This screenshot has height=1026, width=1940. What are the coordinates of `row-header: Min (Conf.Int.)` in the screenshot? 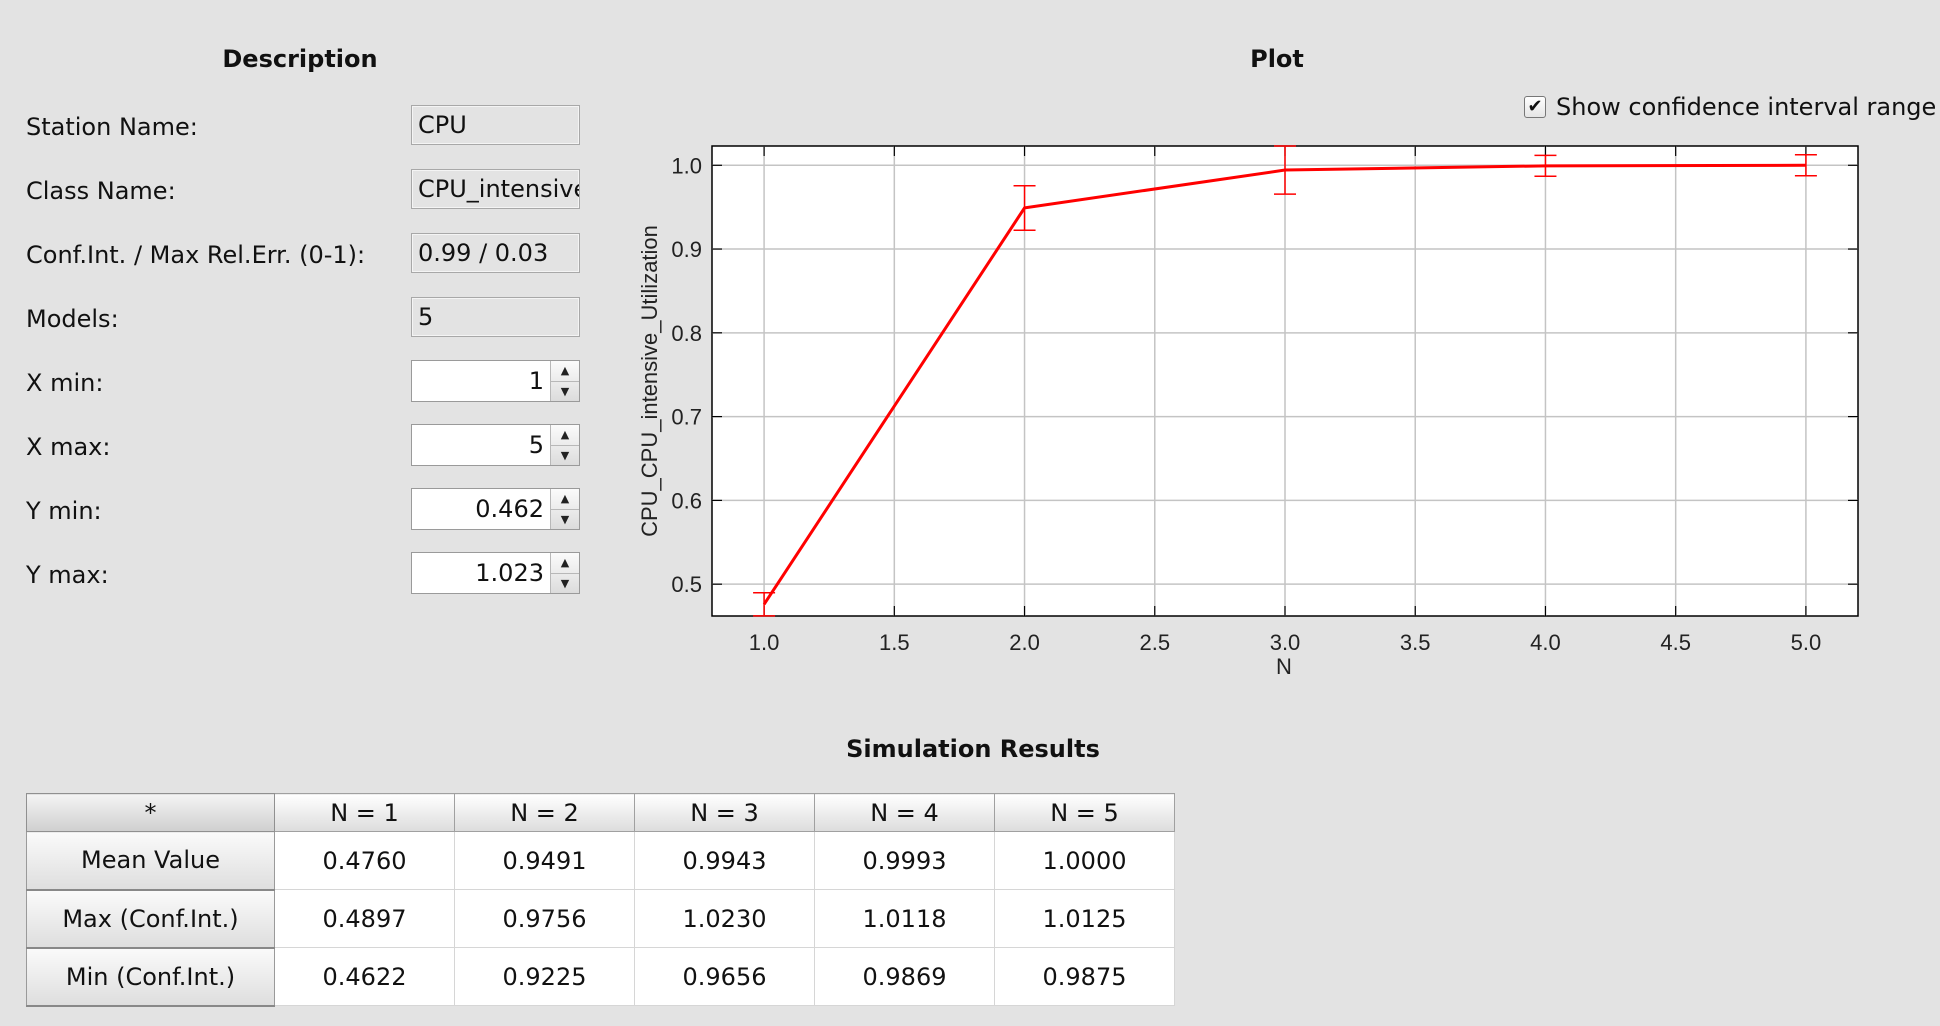 It's located at (150, 977).